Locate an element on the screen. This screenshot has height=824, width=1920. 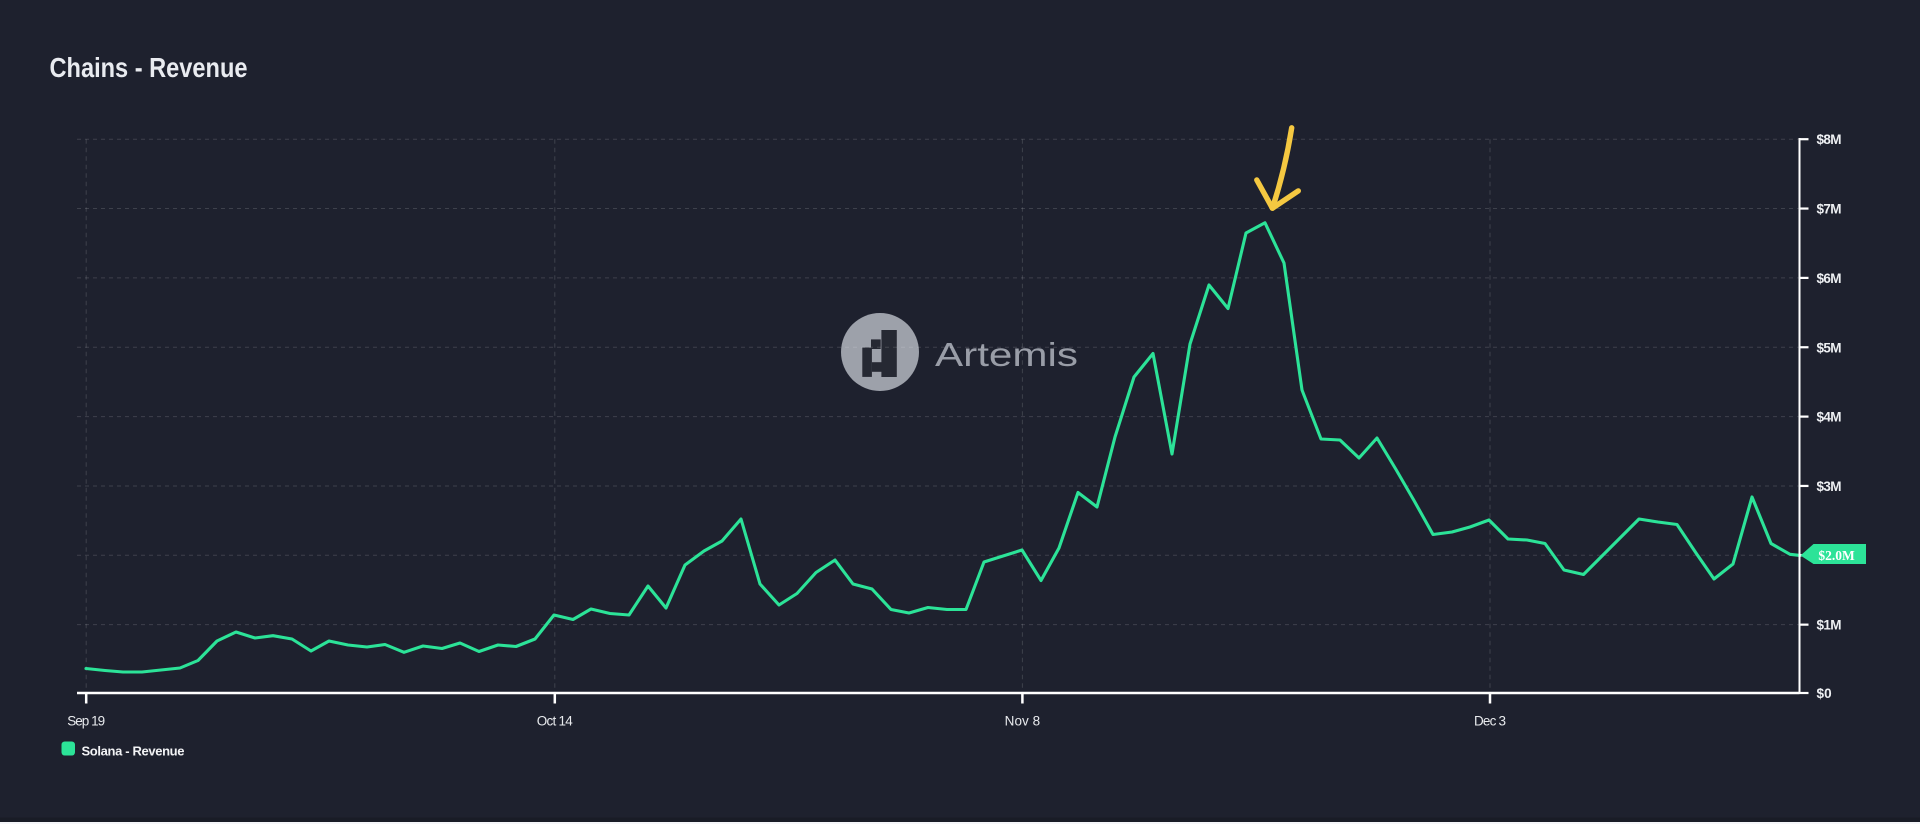
svg-text: Solana - Revenue is located at coordinates (133, 750).